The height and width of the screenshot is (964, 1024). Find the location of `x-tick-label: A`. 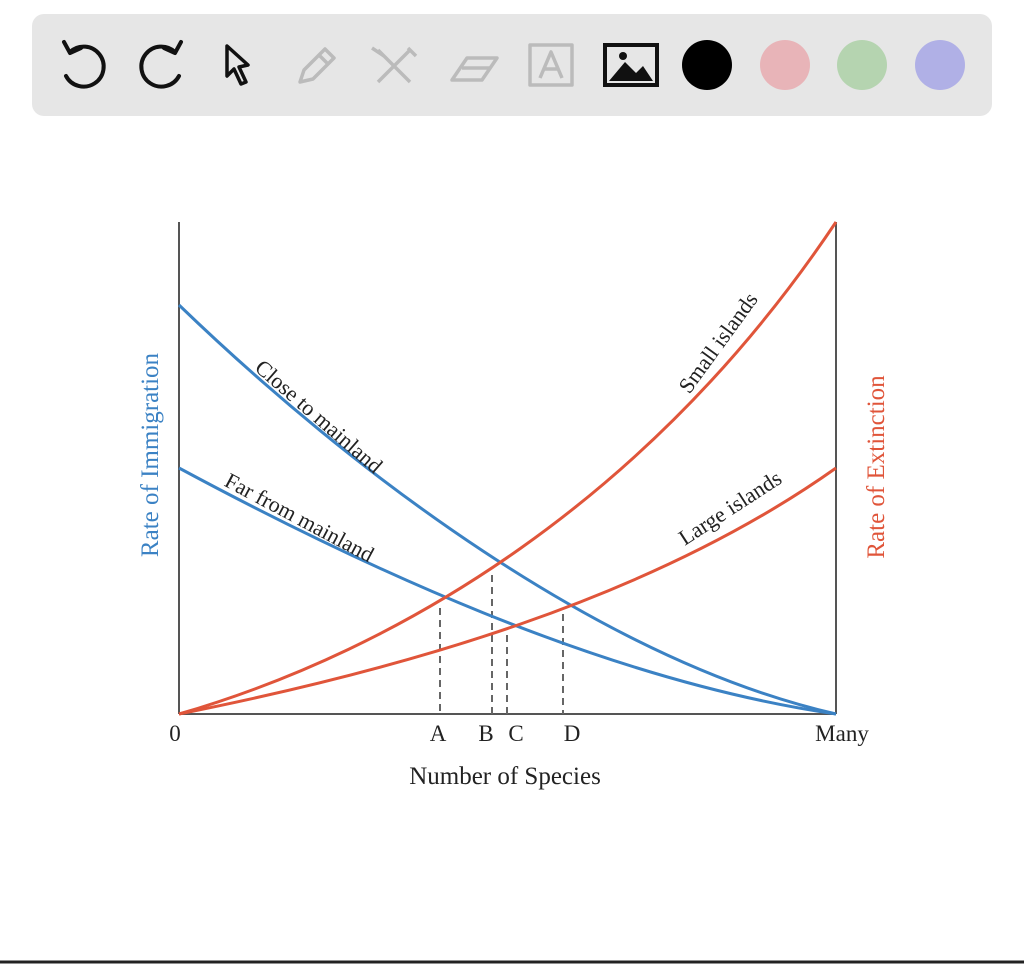

x-tick-label: A is located at coordinates (438, 733).